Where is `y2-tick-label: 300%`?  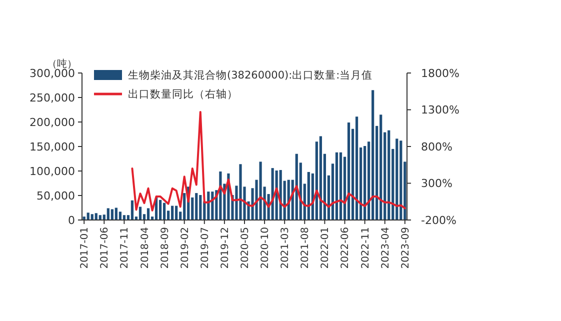
y2-tick-label: 300% is located at coordinates (436, 183).